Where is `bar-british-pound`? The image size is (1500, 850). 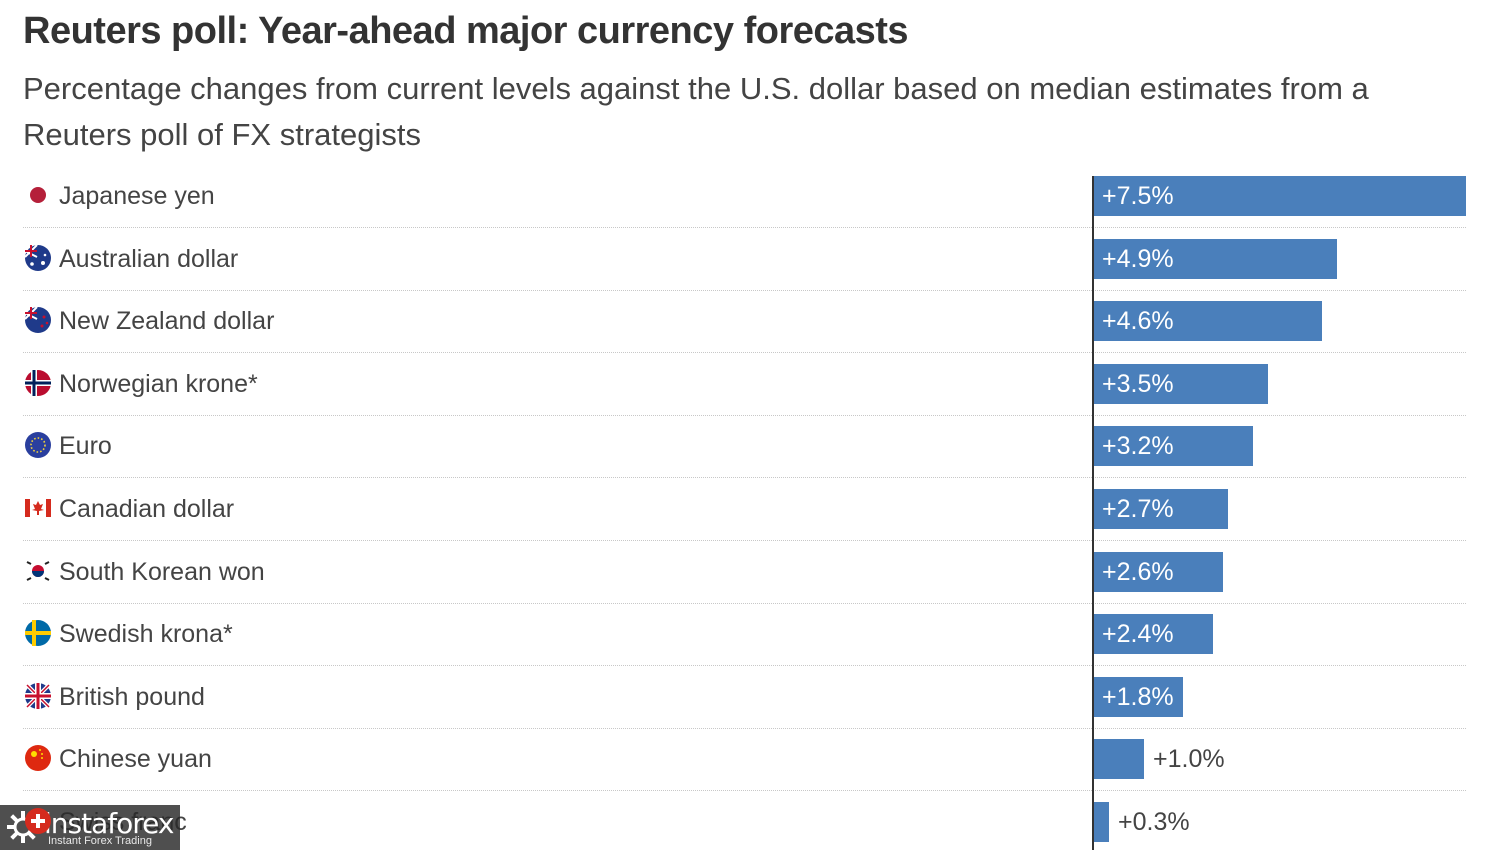 bar-british-pound is located at coordinates (1138, 697).